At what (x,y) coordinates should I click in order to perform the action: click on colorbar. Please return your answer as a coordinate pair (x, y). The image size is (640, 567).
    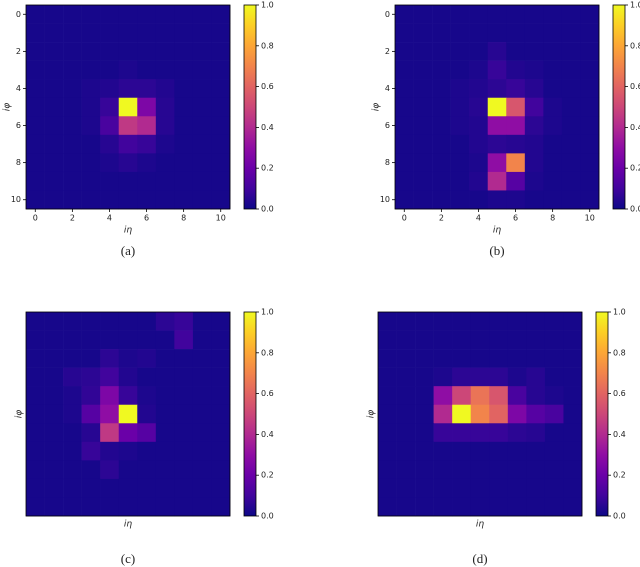
    Looking at the image, I should click on (619, 107).